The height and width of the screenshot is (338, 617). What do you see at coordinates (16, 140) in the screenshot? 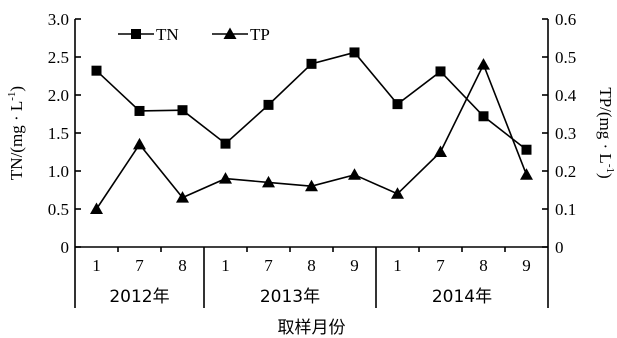
I see `y-title-main: TN/(mg · L` at bounding box center [16, 140].